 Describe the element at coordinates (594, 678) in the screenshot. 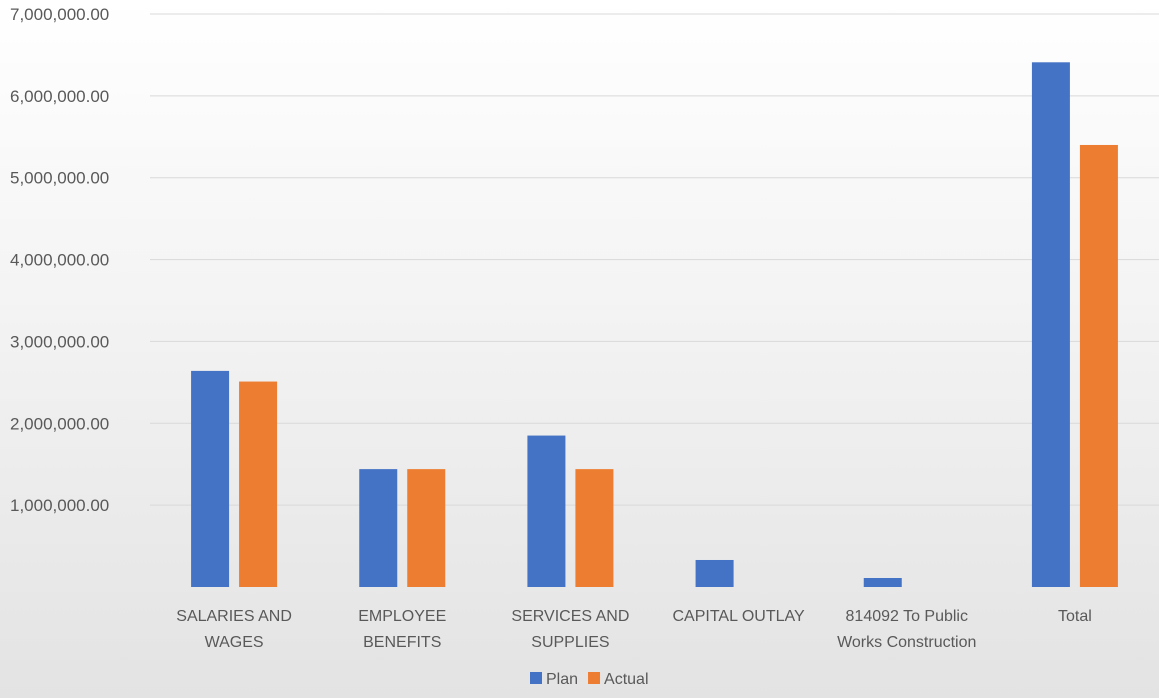

I see `legend-swatch-actual` at that location.